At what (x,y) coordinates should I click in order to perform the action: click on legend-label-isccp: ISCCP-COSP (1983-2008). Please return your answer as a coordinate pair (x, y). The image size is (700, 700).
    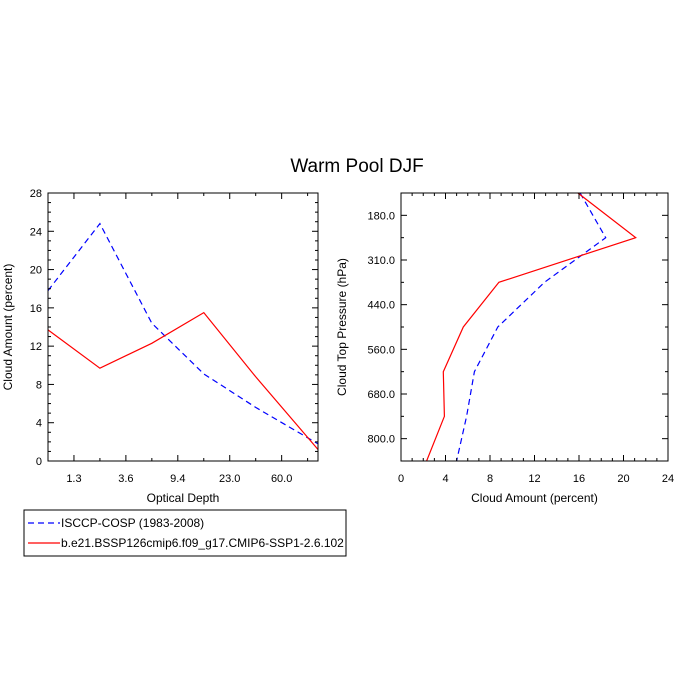
    Looking at the image, I should click on (132, 523).